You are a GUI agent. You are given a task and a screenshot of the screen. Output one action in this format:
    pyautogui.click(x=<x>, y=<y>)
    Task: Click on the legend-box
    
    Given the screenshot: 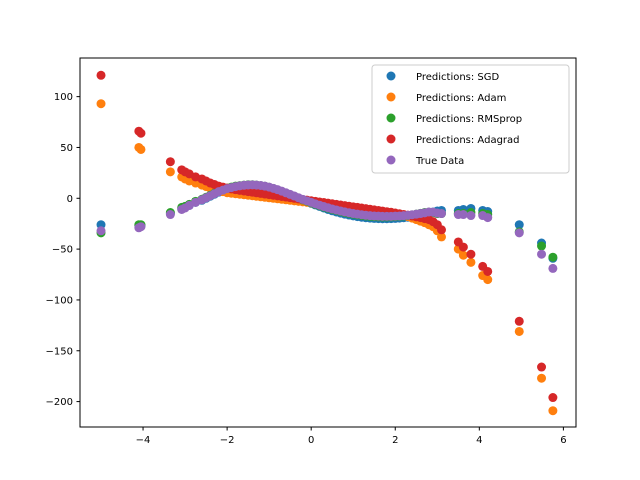 What is the action you would take?
    pyautogui.click(x=470, y=119)
    